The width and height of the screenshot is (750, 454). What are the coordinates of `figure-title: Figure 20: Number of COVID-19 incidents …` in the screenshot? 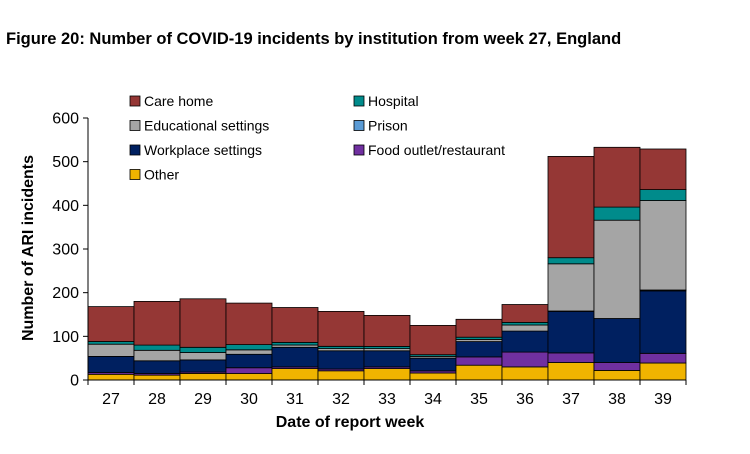 It's located at (314, 39).